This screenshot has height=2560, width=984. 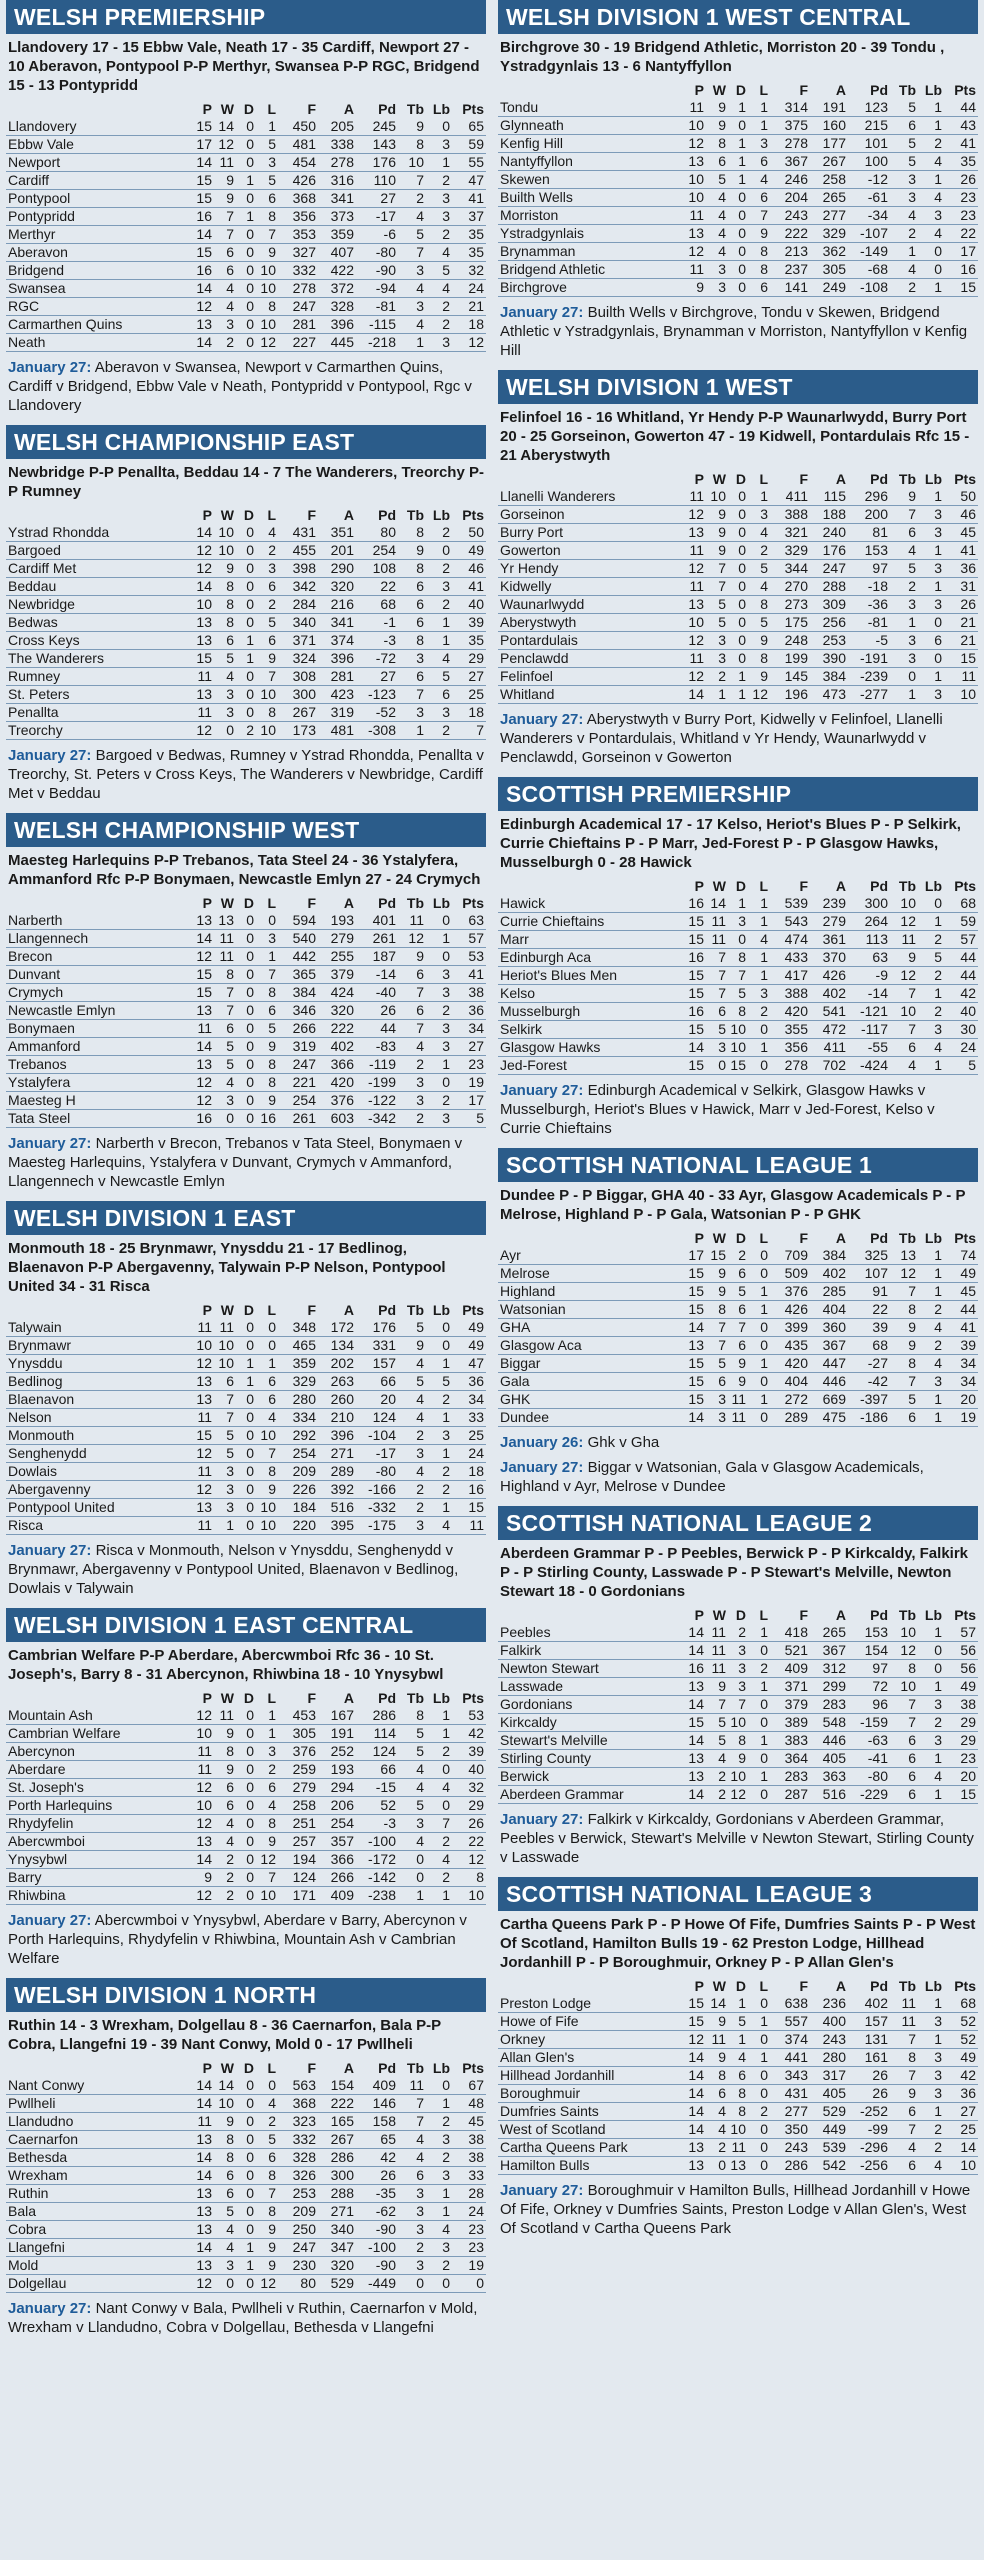 I want to click on stat-cell: 594, so click(x=298, y=921).